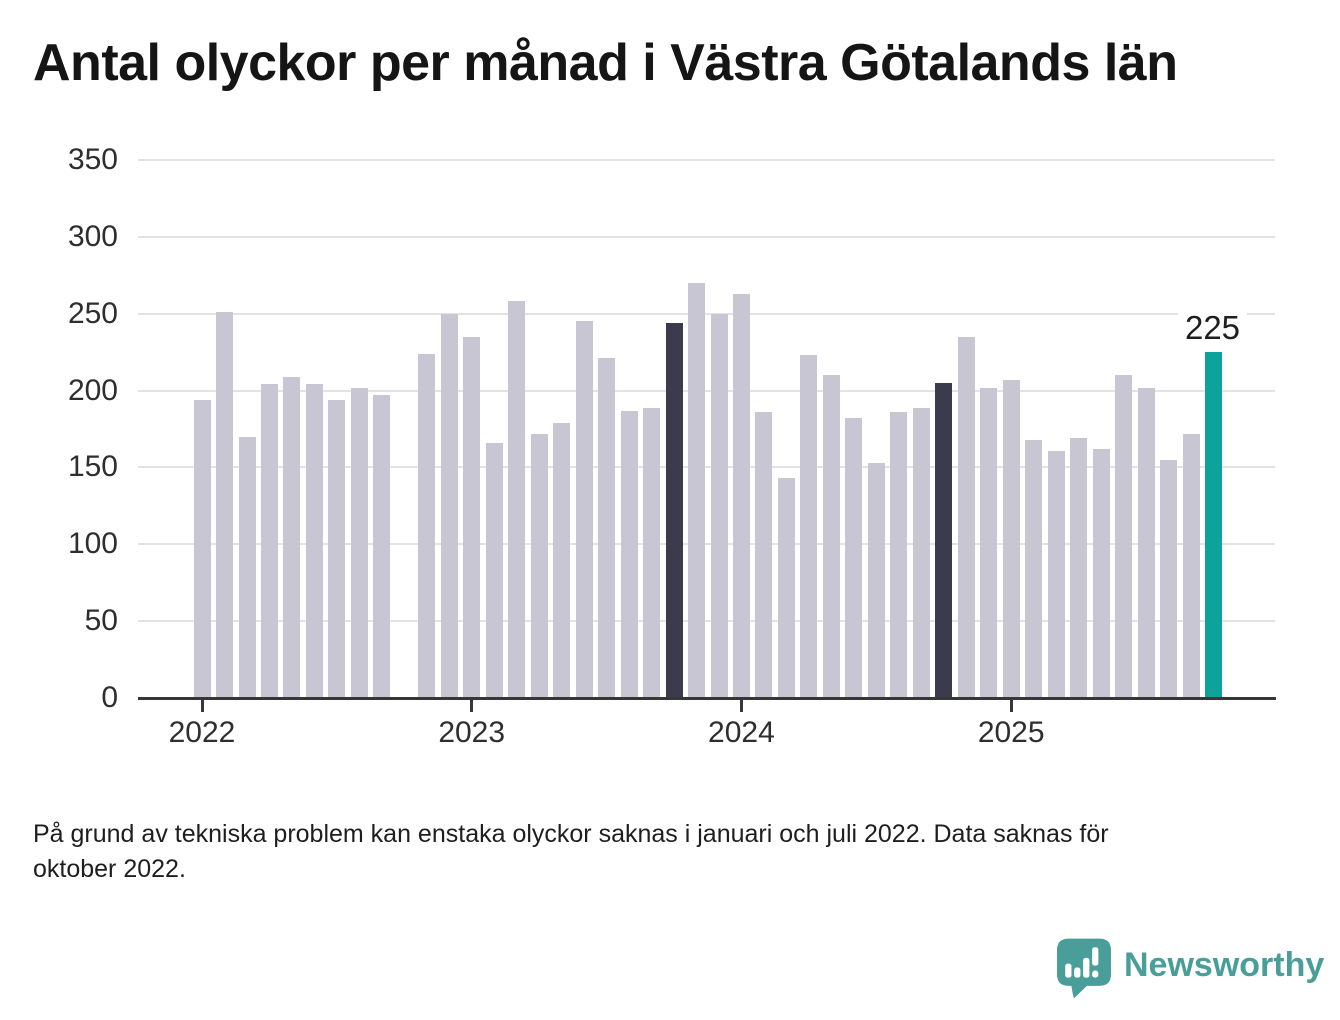 The image size is (1340, 1020). What do you see at coordinates (92, 390) in the screenshot?
I see `y-tick-label-200: 200` at bounding box center [92, 390].